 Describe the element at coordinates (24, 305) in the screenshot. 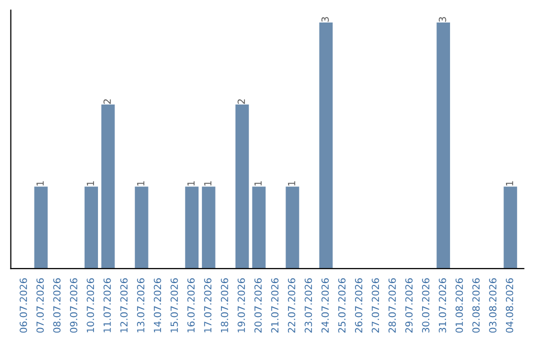

I see `x-tick-label: 06.07.2026` at that location.